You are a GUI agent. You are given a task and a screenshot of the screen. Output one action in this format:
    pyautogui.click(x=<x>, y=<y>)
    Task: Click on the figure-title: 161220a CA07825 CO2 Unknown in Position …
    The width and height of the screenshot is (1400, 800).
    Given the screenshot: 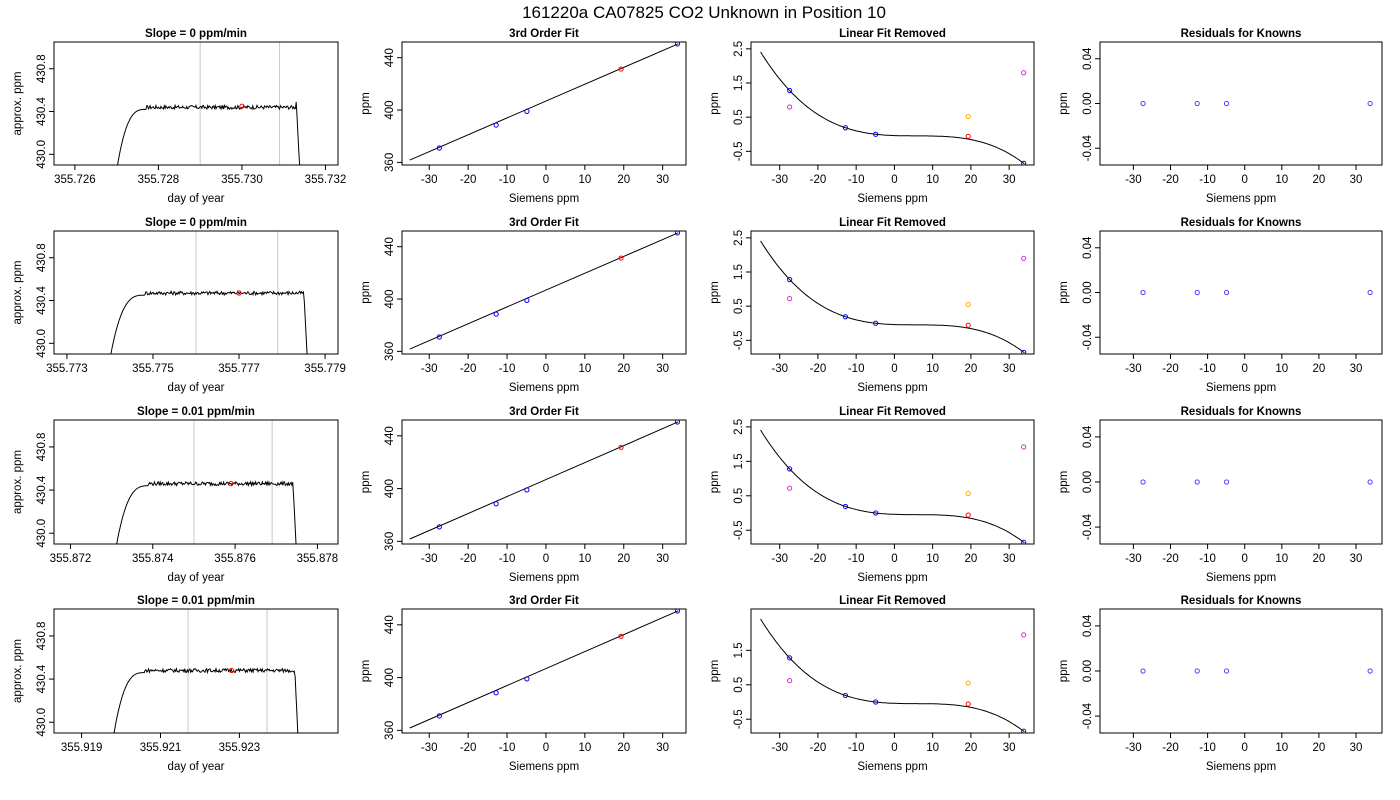 What is the action you would take?
    pyautogui.click(x=704, y=12)
    